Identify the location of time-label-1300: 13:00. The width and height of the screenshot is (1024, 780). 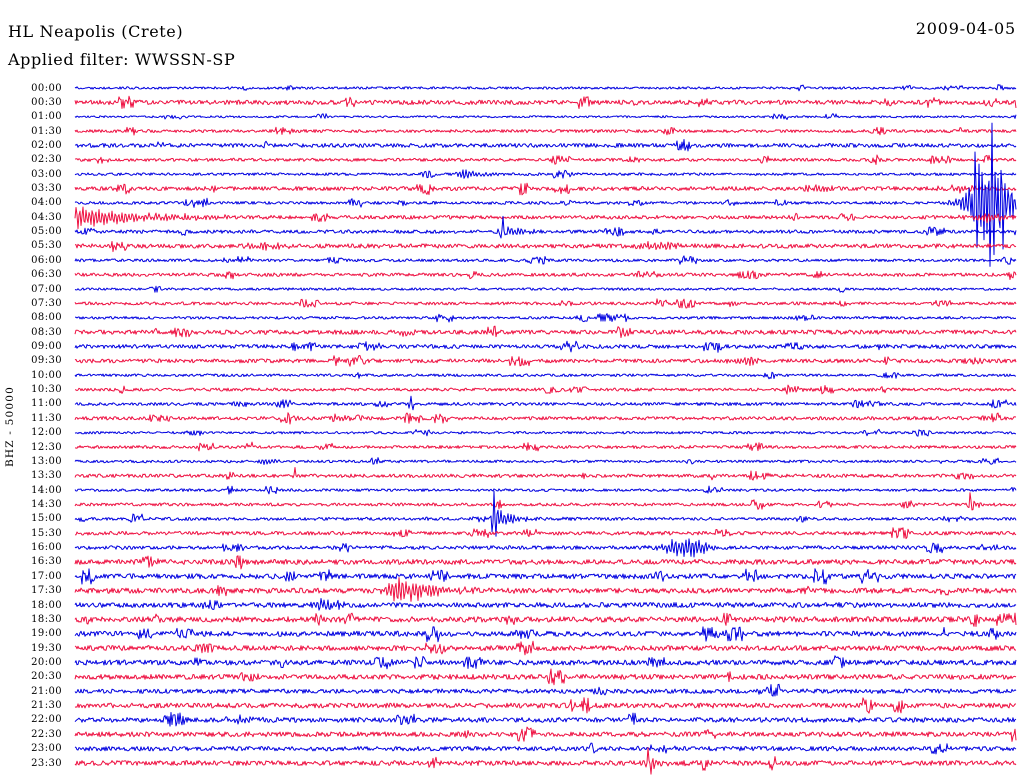
(46, 461).